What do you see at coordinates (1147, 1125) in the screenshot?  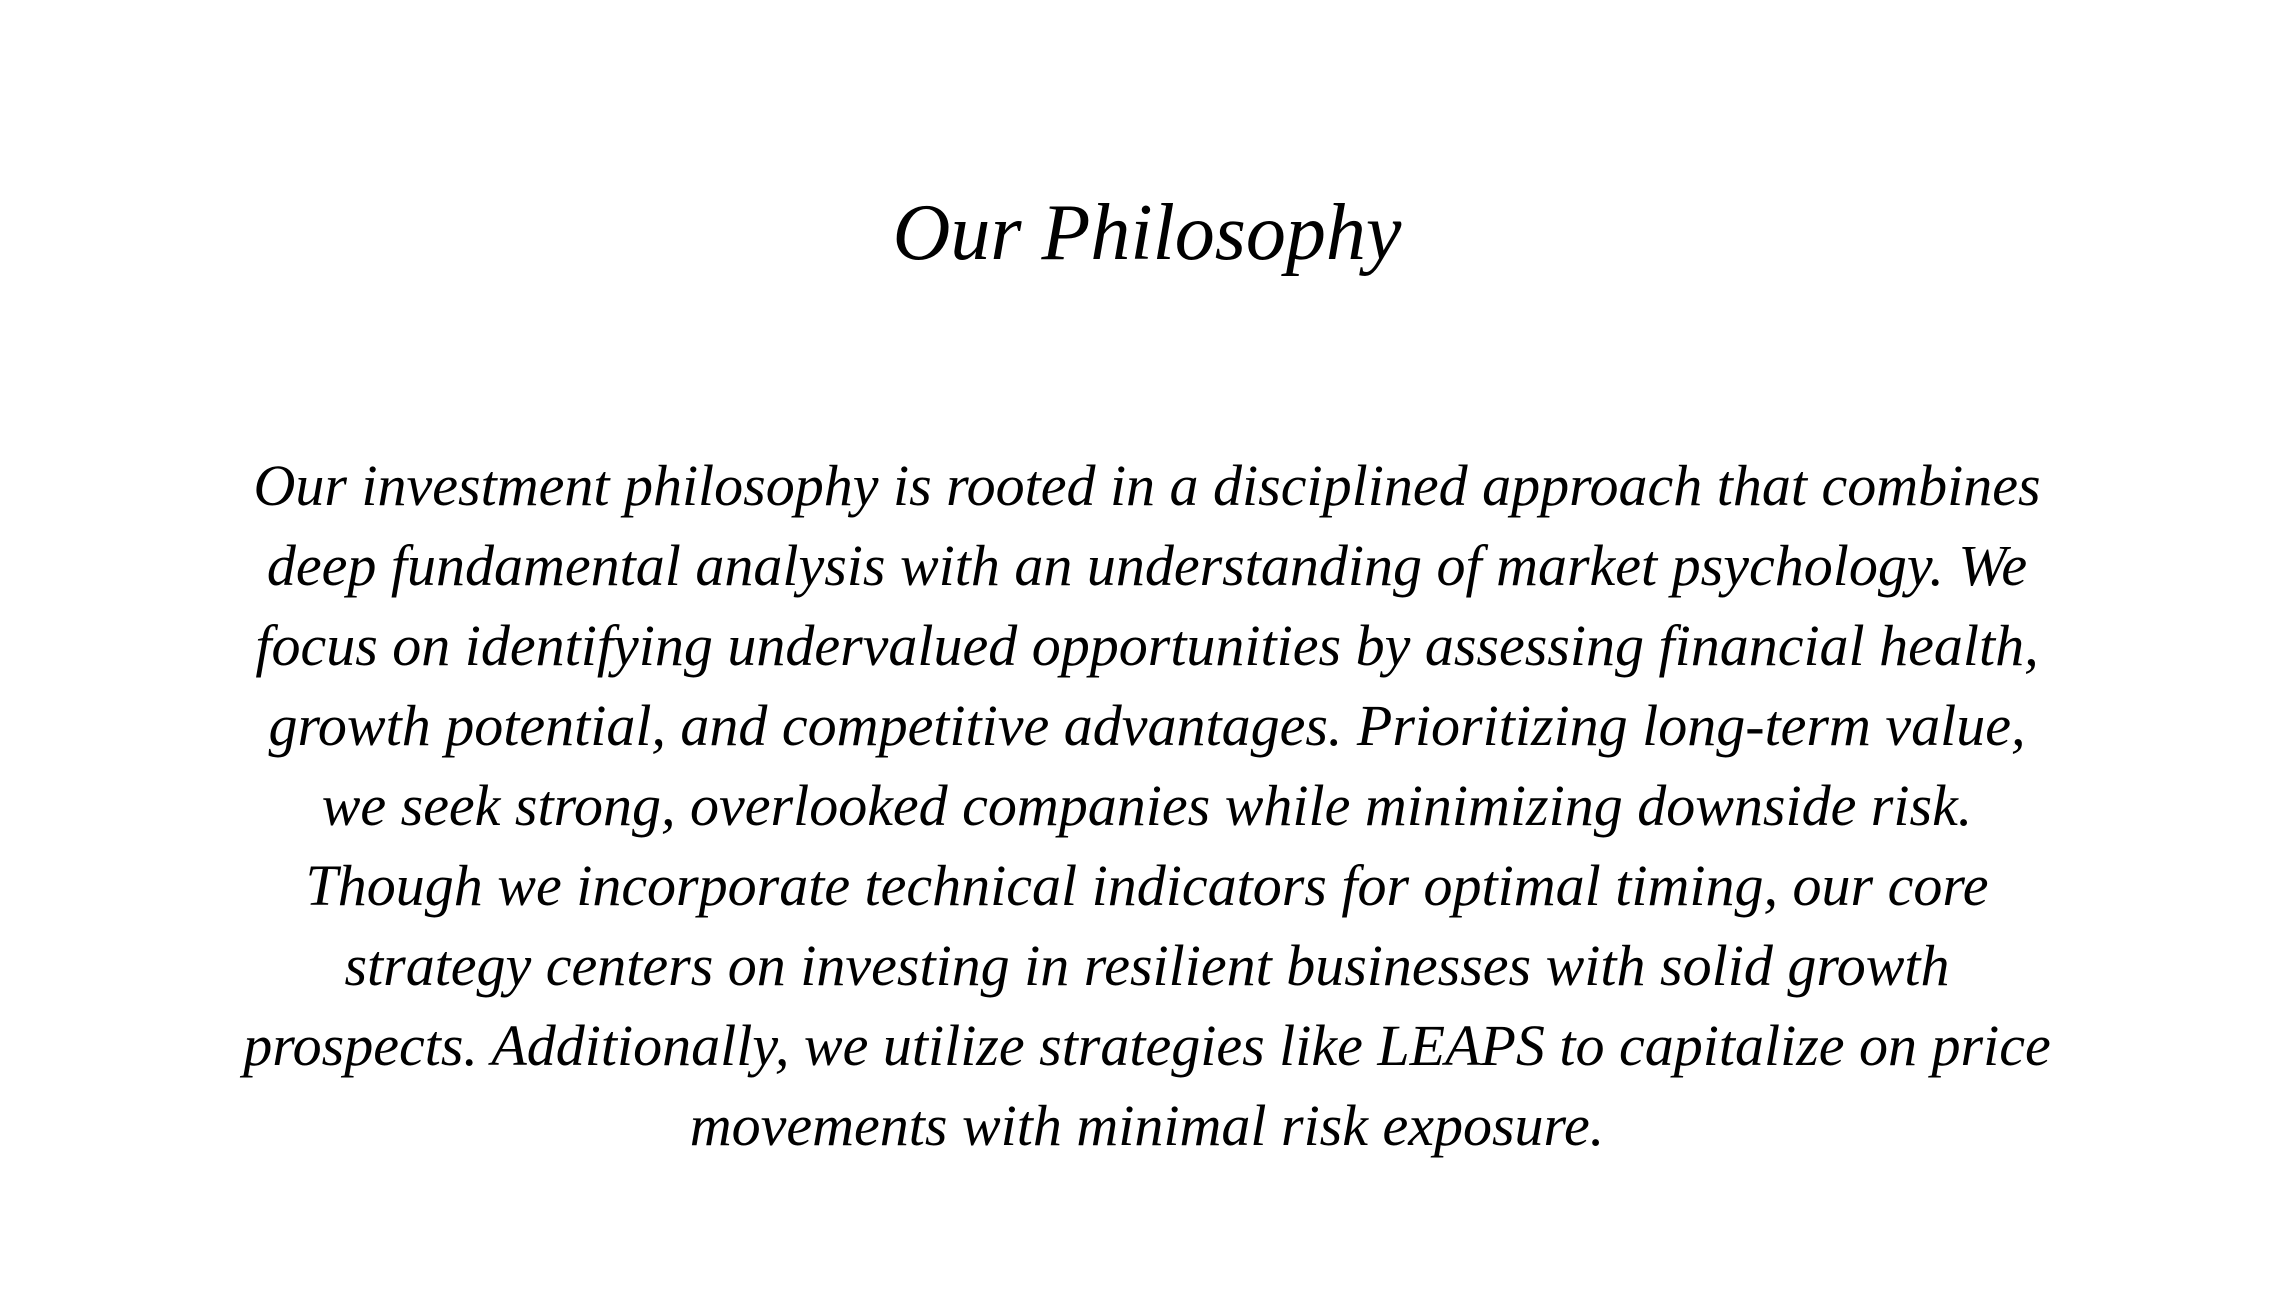 I see `paragraph-line: movements with minimal risk exposure.` at bounding box center [1147, 1125].